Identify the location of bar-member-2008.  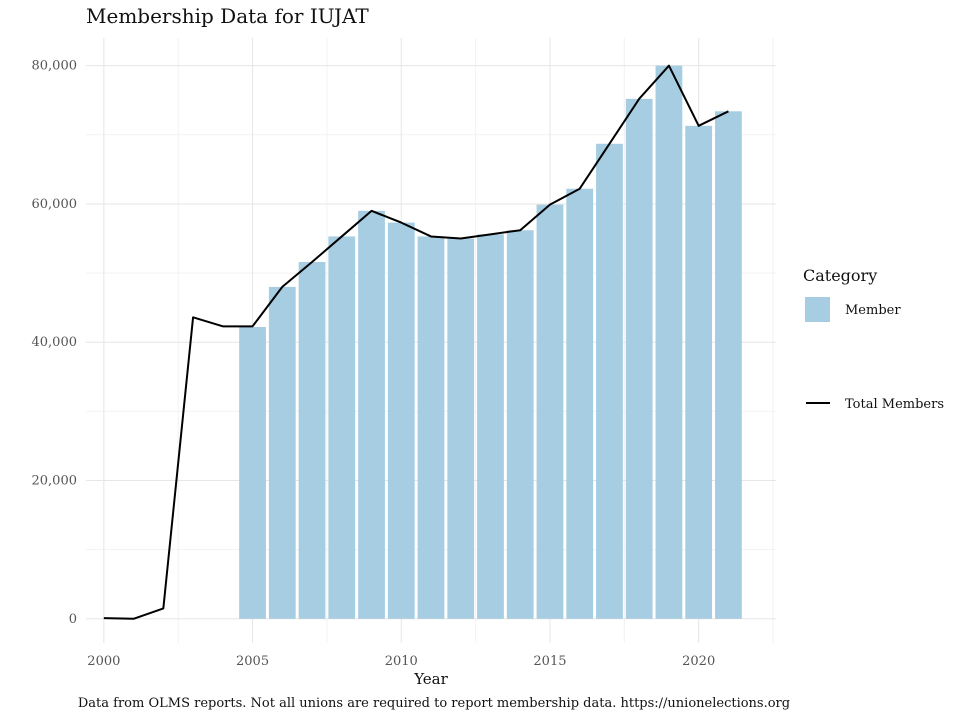
(342, 427).